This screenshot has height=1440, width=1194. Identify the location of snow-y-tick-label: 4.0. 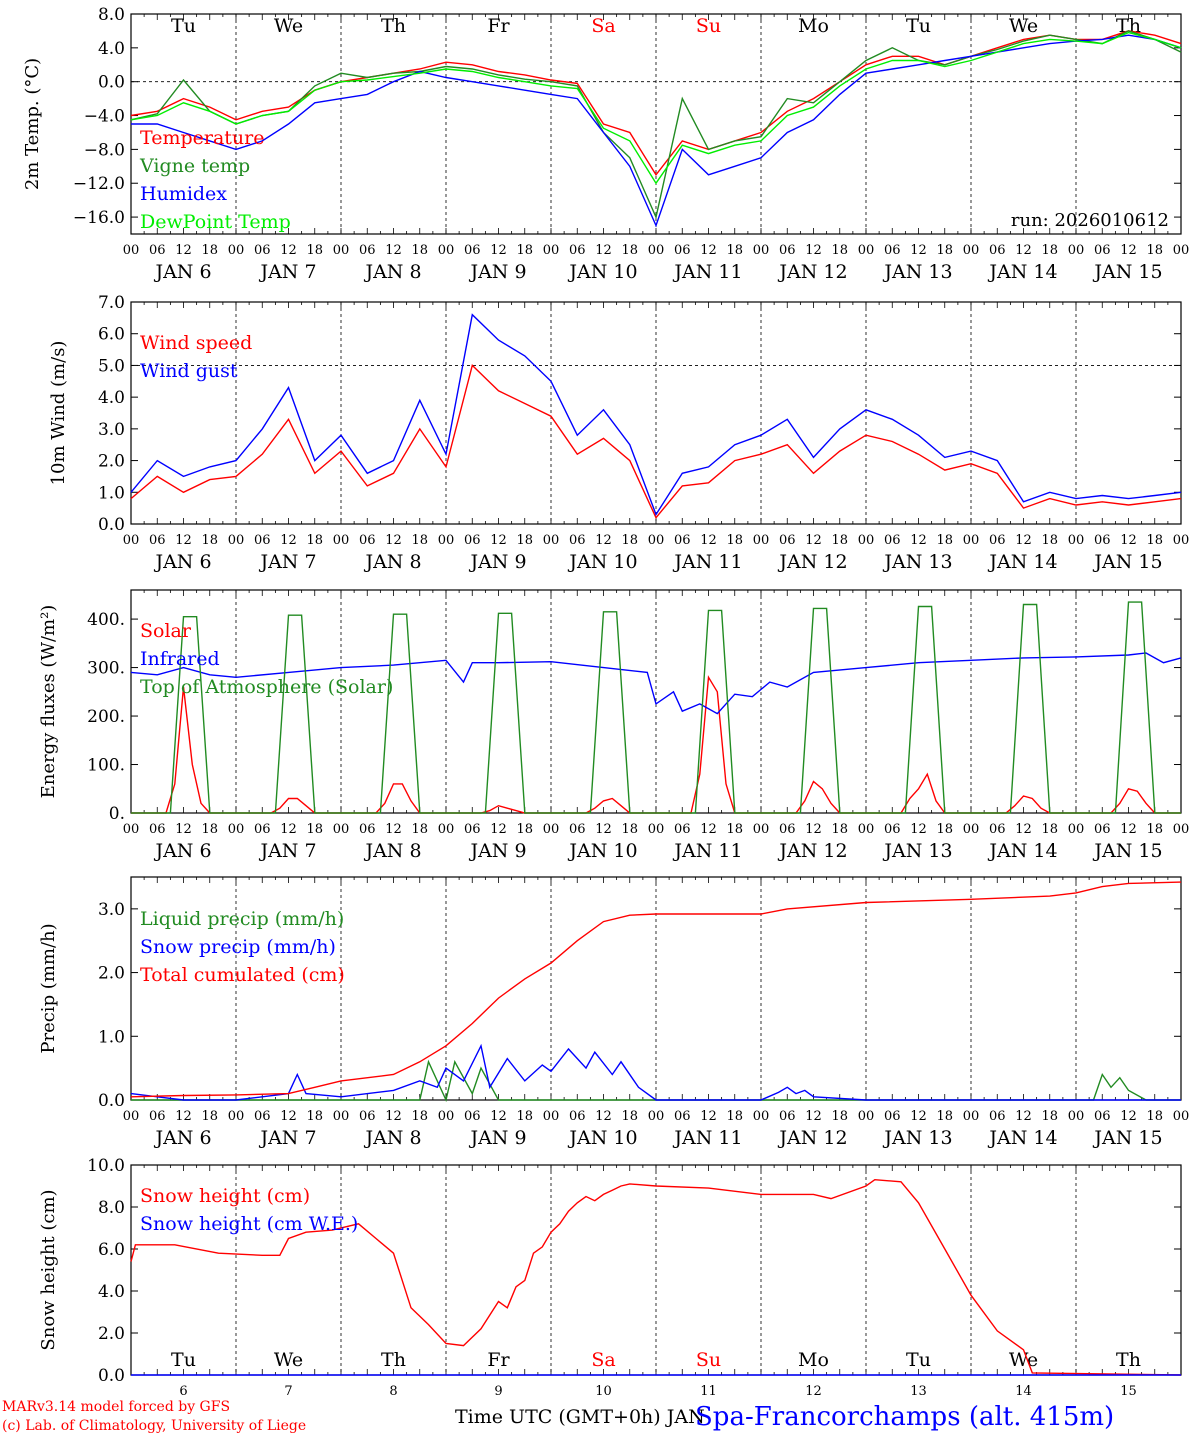
(111, 1292).